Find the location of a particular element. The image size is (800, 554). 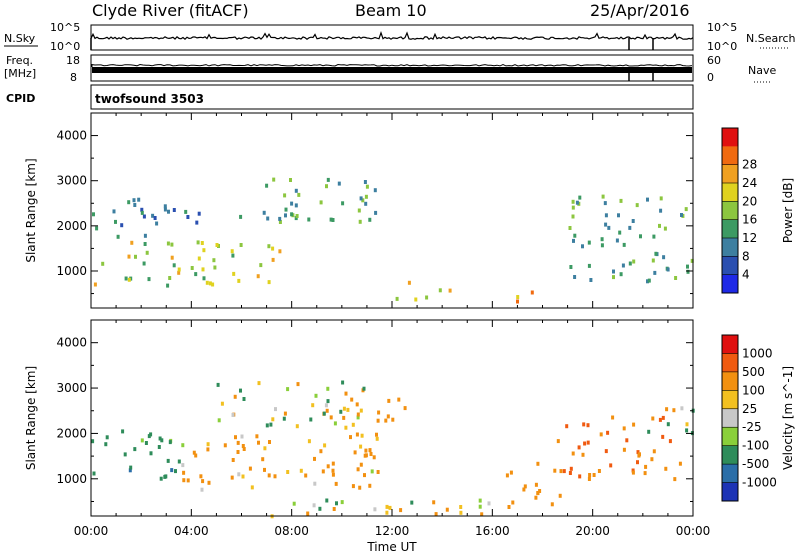

x-tick-label: 08:00 is located at coordinates (291, 531).